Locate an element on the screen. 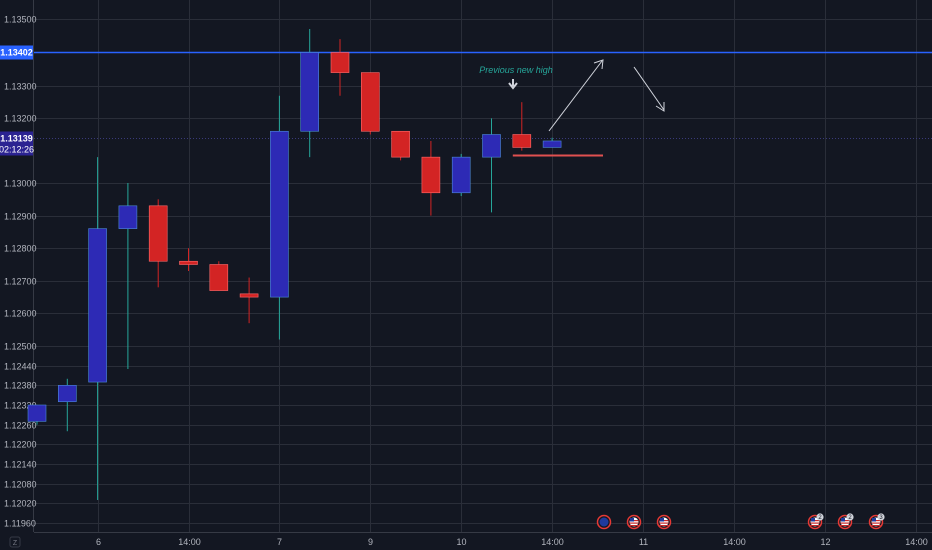  x-tick-label: 11 is located at coordinates (643, 542).